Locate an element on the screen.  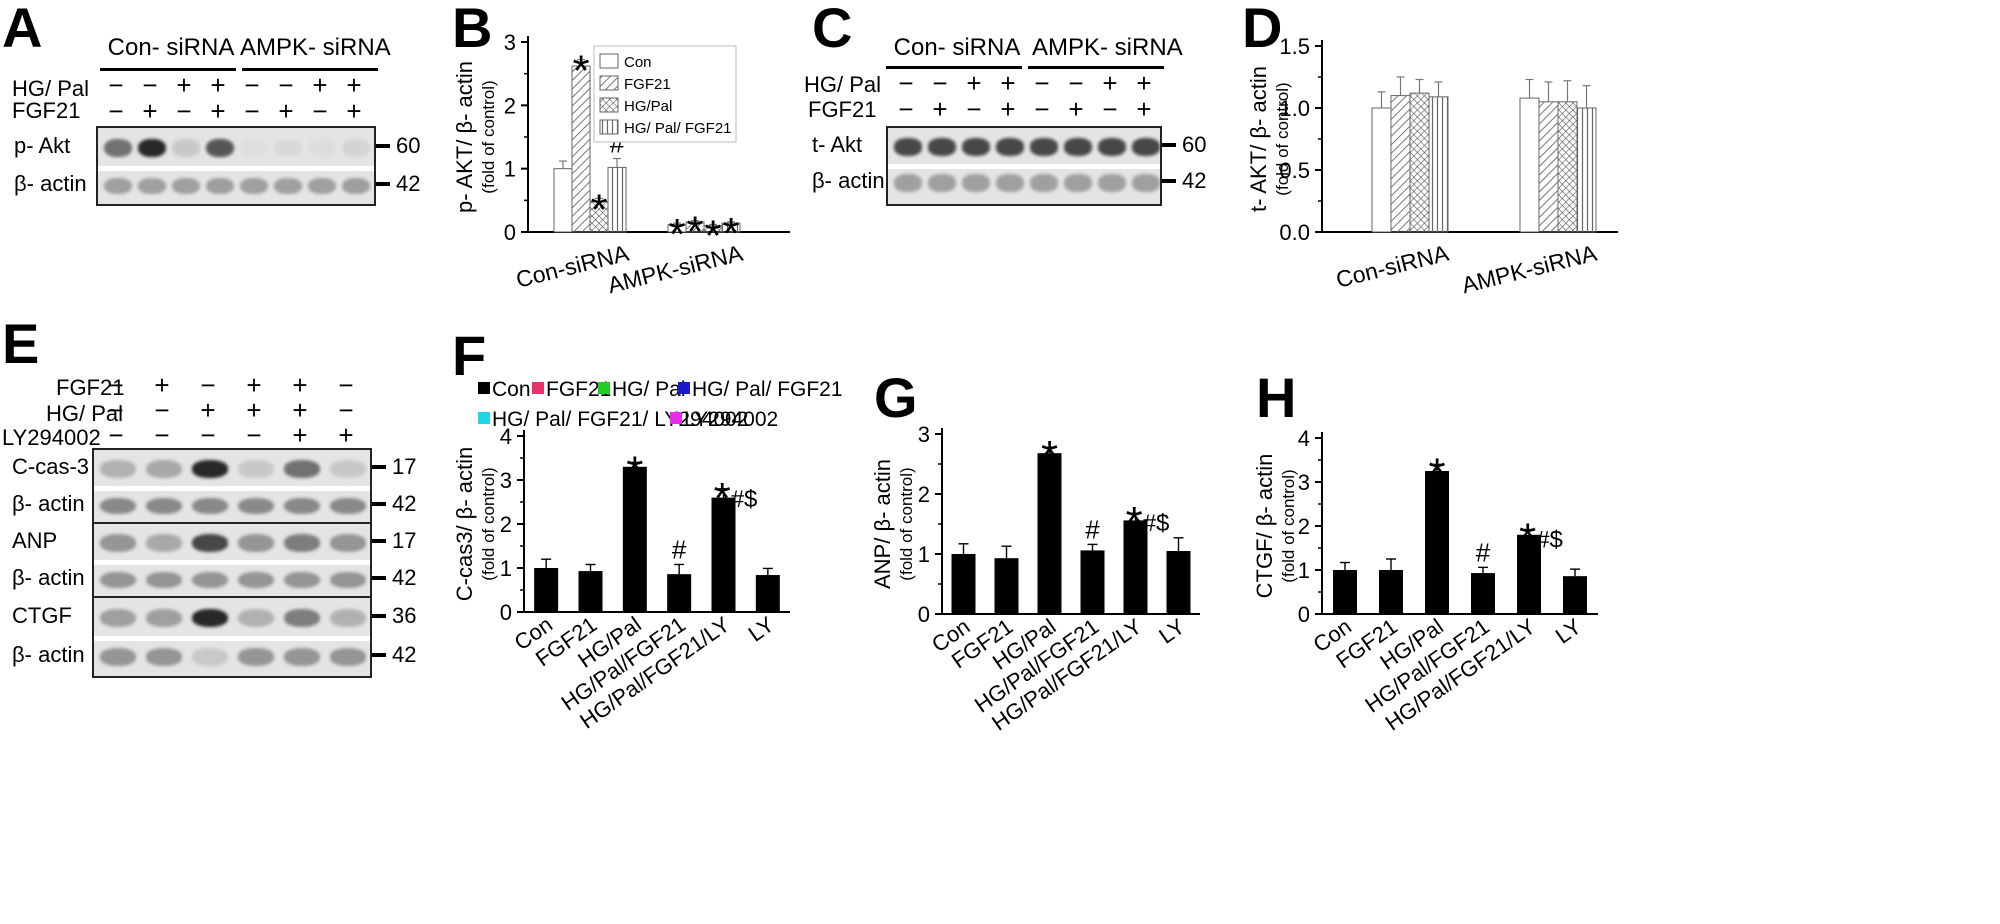
legend-label: HG/ Pal is located at coordinates (649, 389).